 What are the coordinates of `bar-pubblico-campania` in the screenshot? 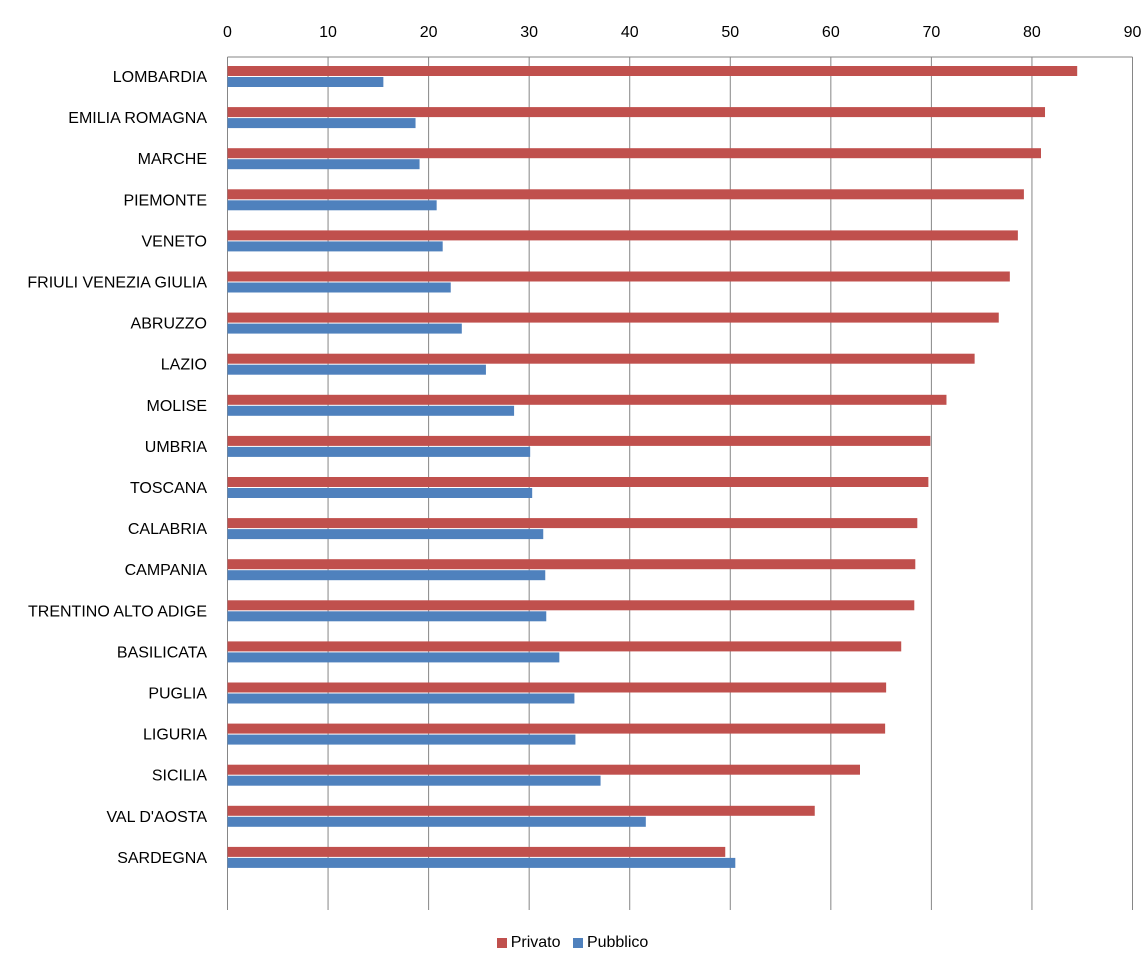 It's located at (386, 575).